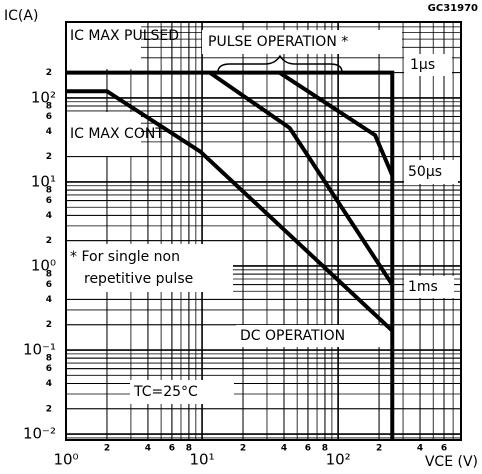 The width and height of the screenshot is (482, 474). What do you see at coordinates (43, 181) in the screenshot?
I see `y-tick-label: 10¹` at bounding box center [43, 181].